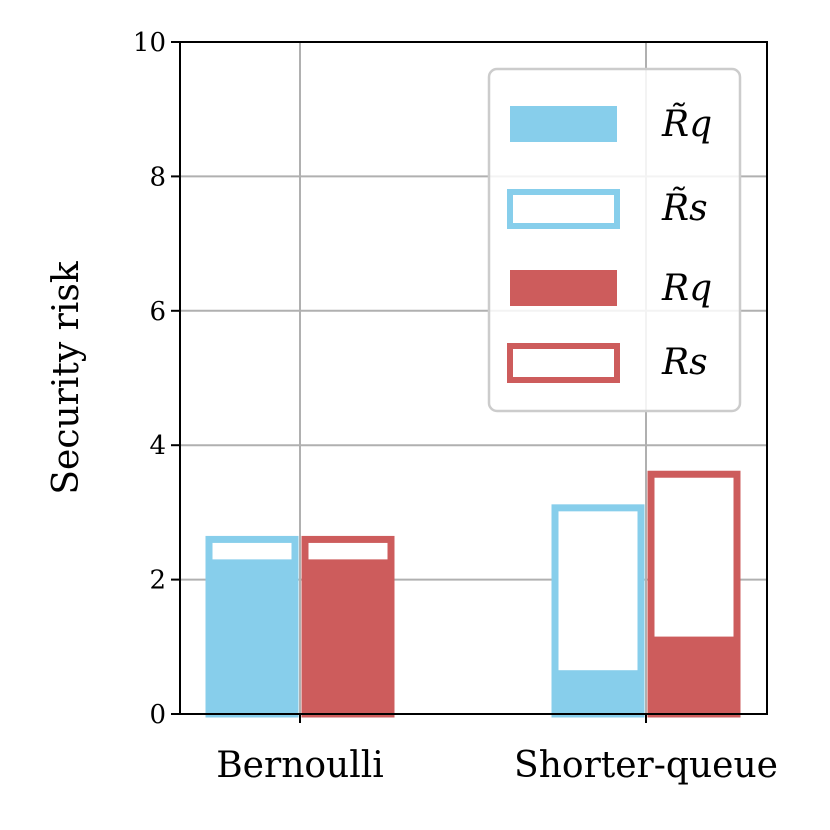 Image resolution: width=830 pixels, height=830 pixels. I want to click on y-tick-label: 6, so click(157, 312).